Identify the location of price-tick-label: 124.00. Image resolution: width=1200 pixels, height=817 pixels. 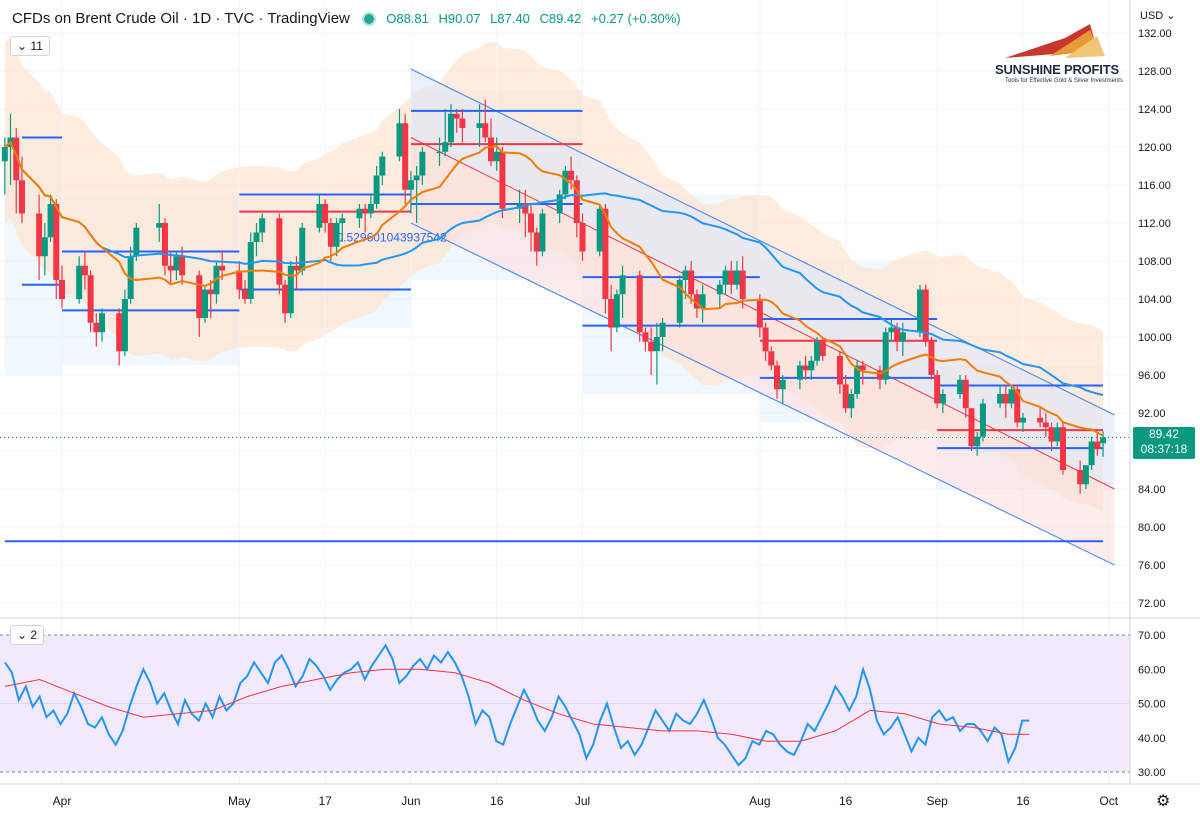
(1155, 110).